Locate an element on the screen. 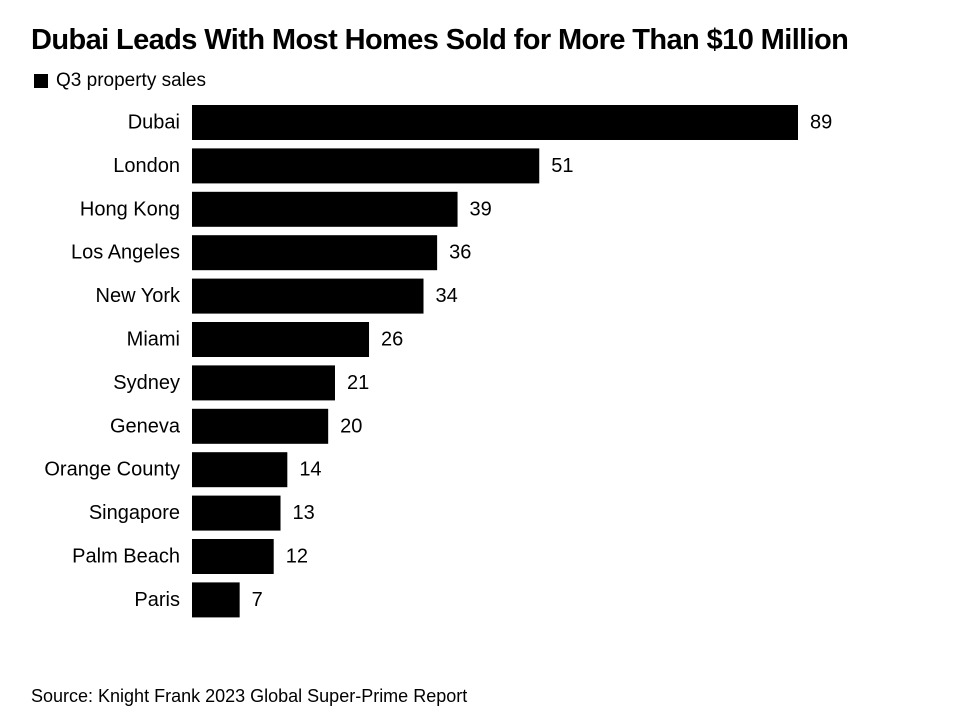 The image size is (976, 721). category-label: Los Angeles is located at coordinates (125, 253).